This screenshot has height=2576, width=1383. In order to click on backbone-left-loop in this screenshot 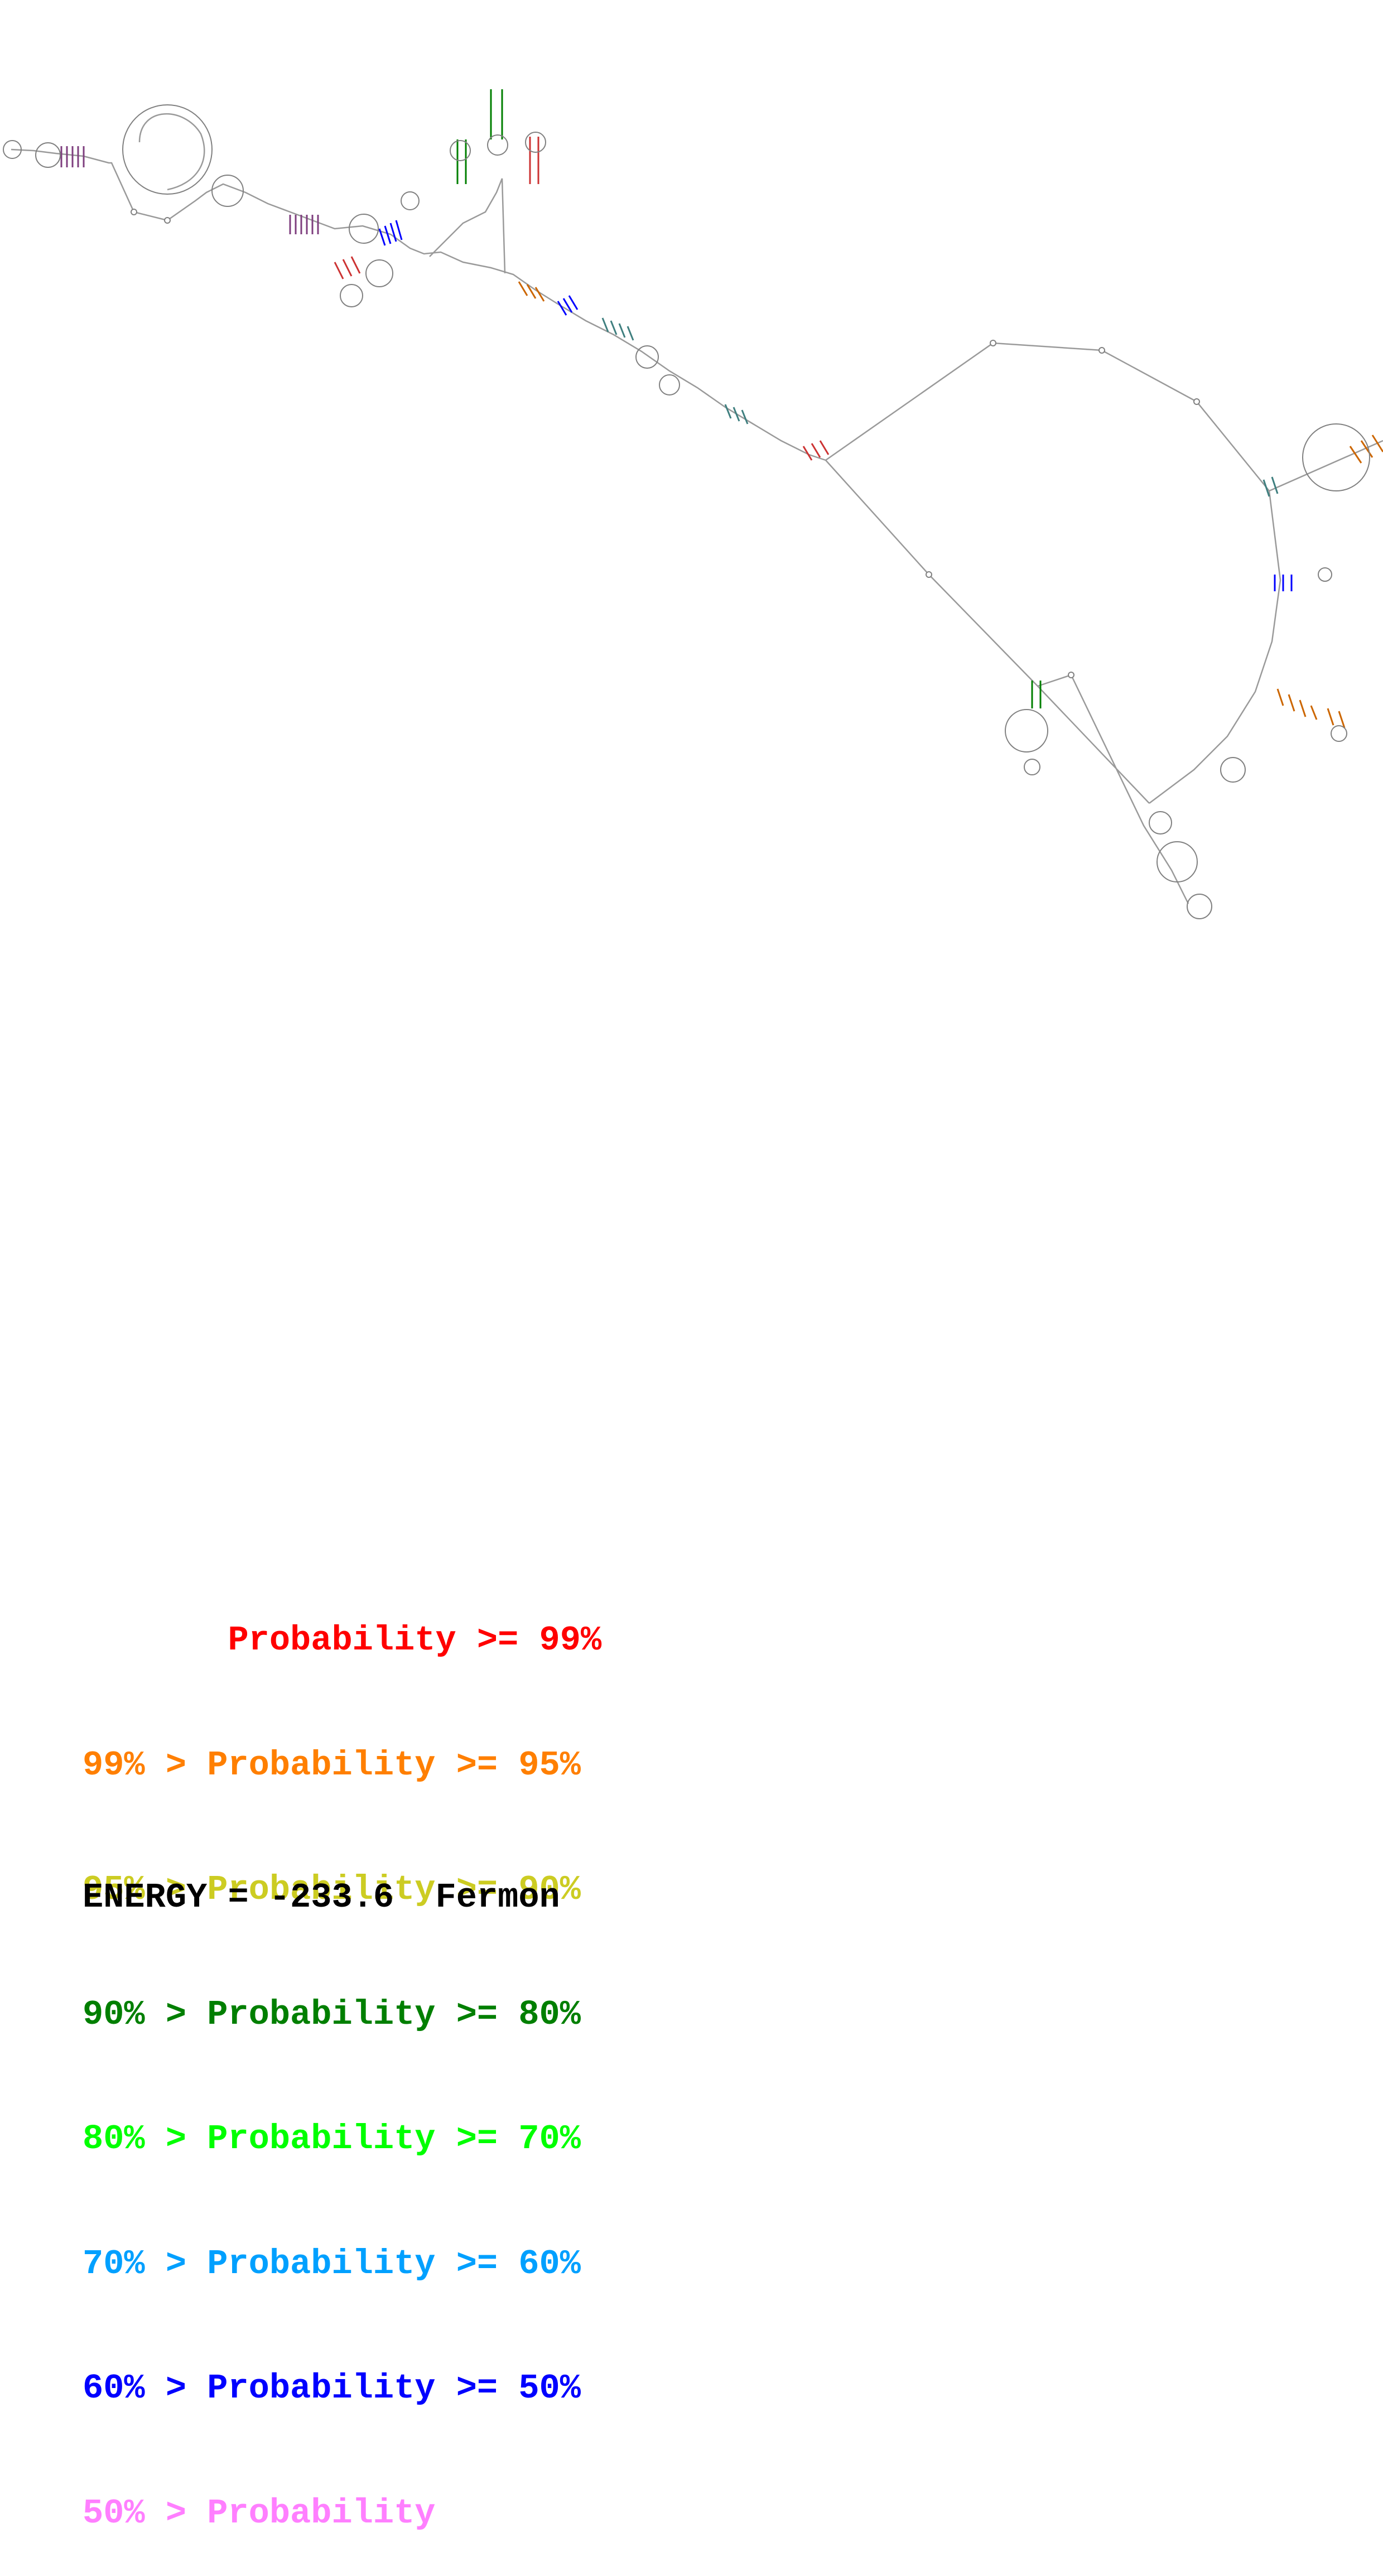, I will do `click(171, 152)`.